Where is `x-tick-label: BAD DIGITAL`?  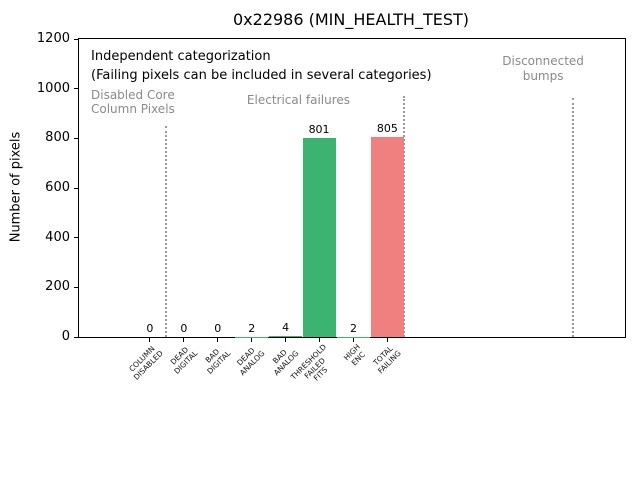 x-tick-label: BAD DIGITAL is located at coordinates (218, 361).